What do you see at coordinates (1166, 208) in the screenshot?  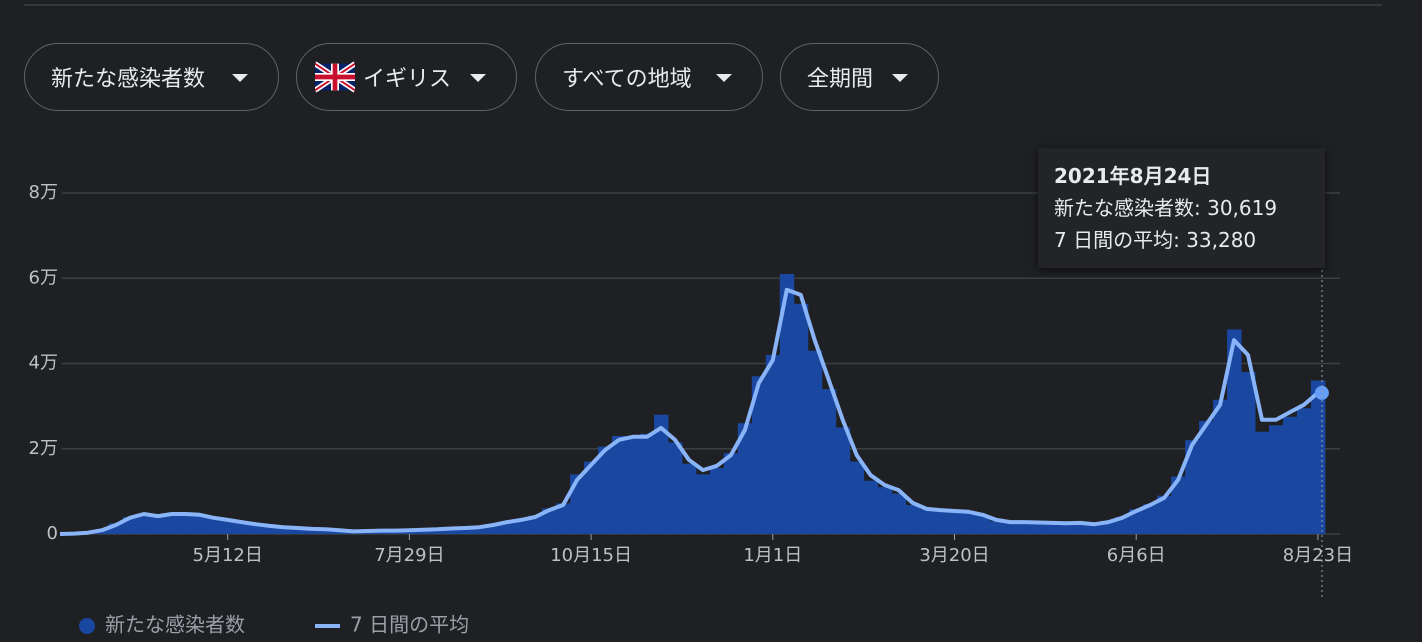 I see `tooltip-line: 新たな感染者数: 30,619` at bounding box center [1166, 208].